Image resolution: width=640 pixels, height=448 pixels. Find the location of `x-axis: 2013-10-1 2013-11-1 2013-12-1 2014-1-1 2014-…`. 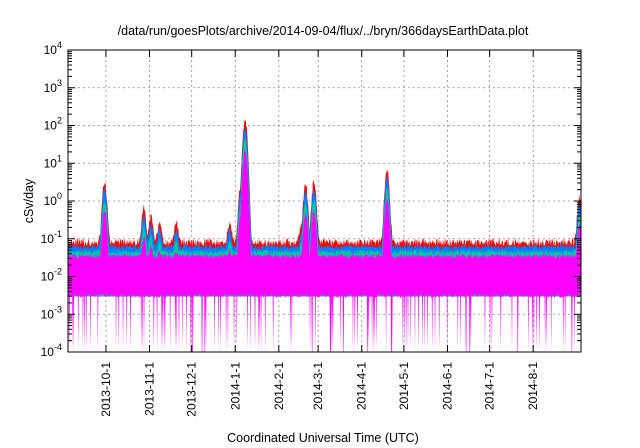

x-axis: 2013-10-1 2013-11-1 2013-12-1 2014-1-1 2014-… is located at coordinates (319, 389).